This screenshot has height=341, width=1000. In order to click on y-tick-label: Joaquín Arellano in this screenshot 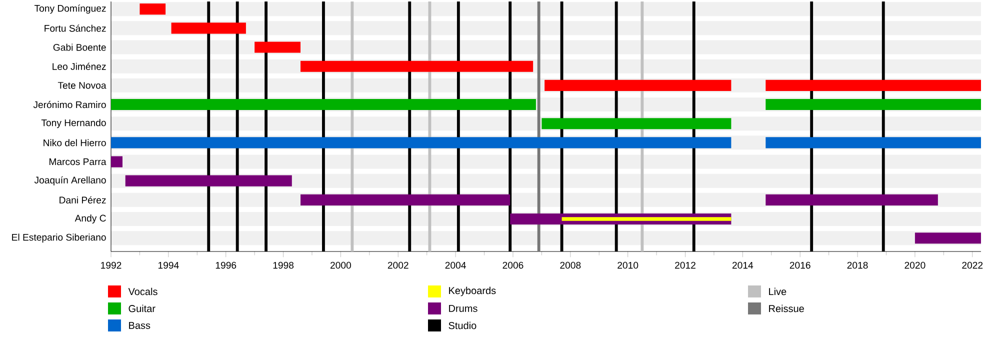, I will do `click(70, 181)`.